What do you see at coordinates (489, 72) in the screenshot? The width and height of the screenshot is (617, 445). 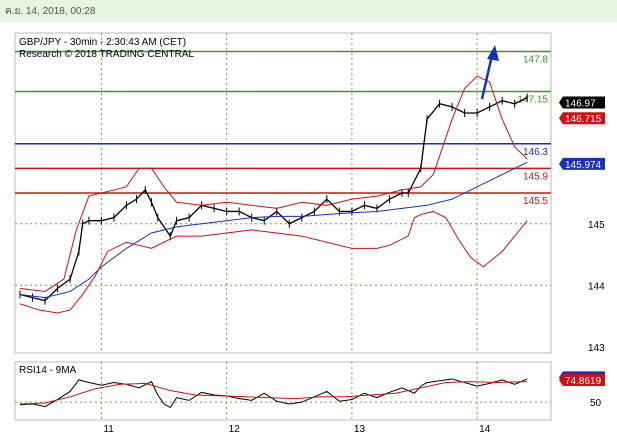 I see `forecast-arrow-icon` at bounding box center [489, 72].